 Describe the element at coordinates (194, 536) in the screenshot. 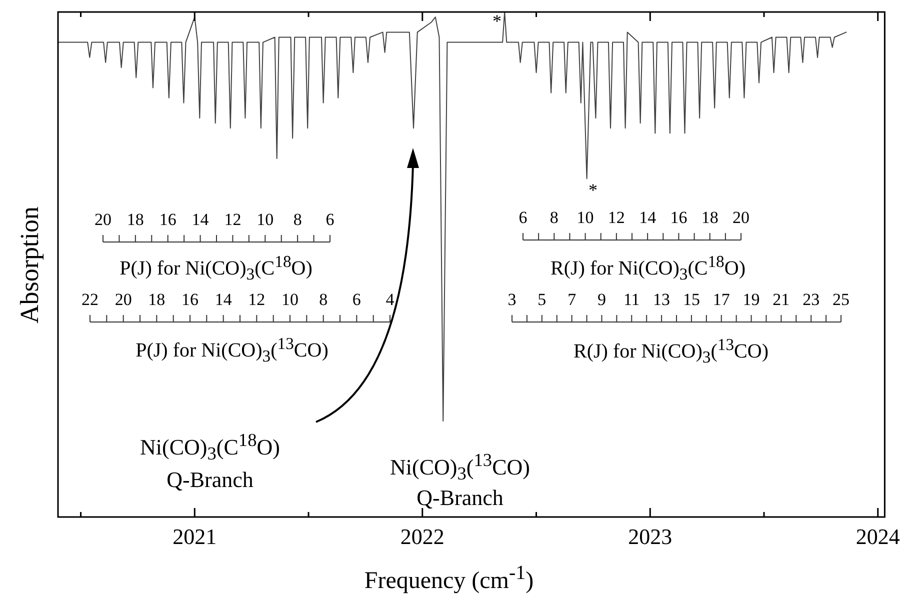

I see `x-tick-label: 2021` at that location.